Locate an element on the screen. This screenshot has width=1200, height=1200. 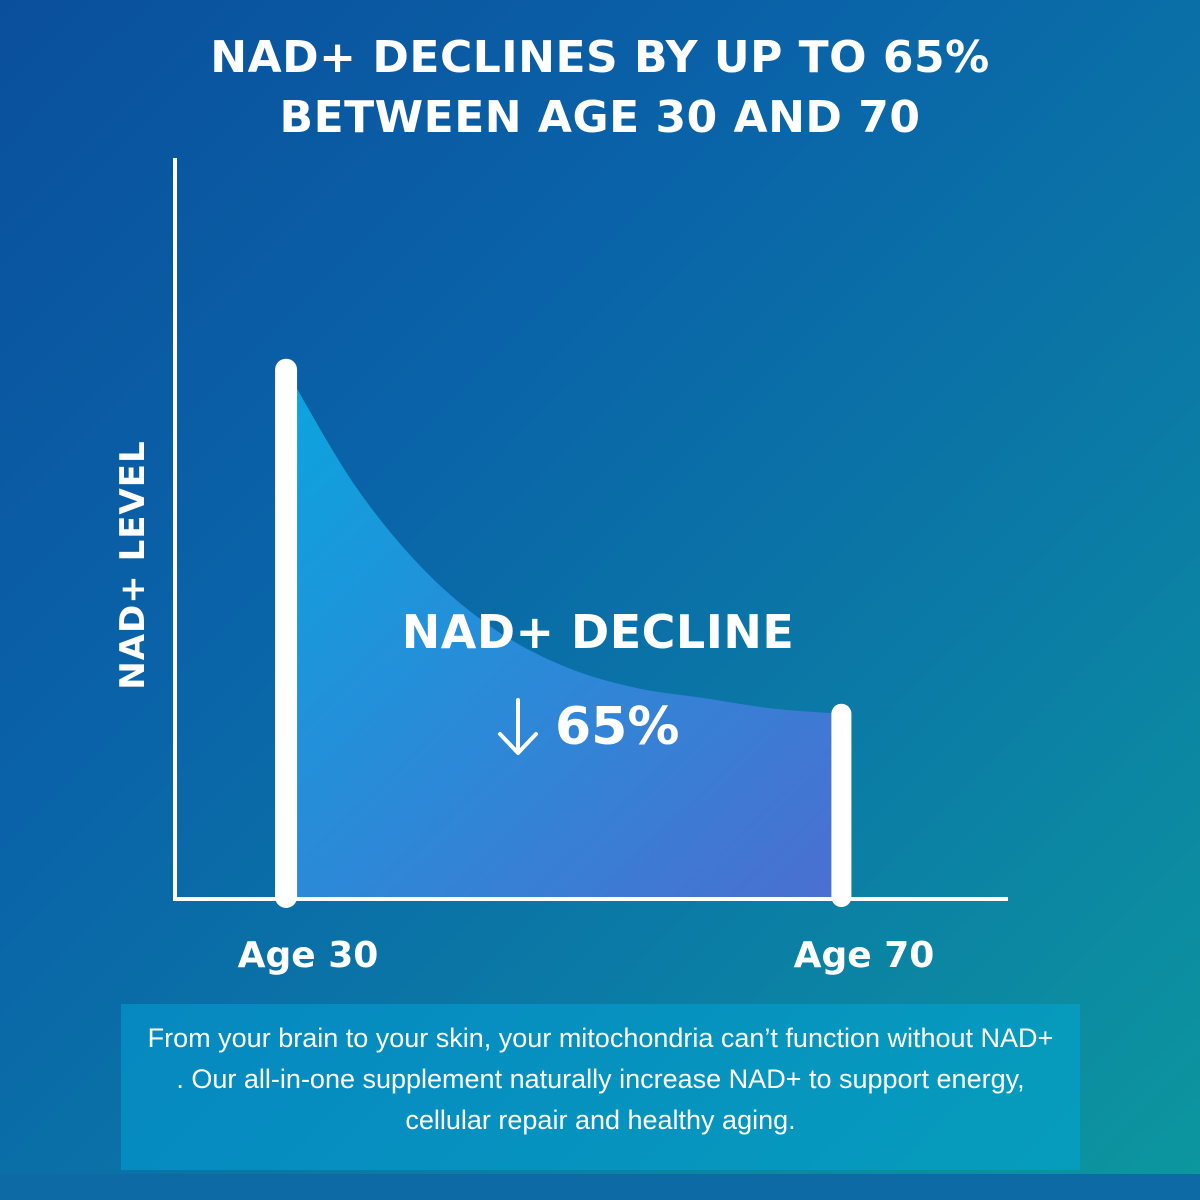
down-arrow-icon is located at coordinates (518, 726).